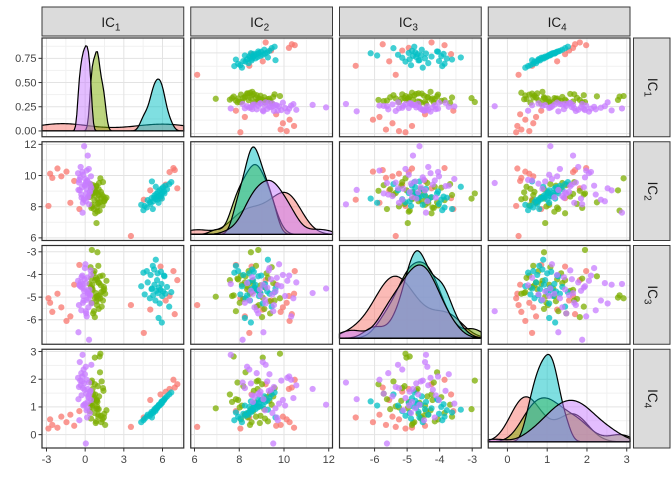  I want to click on panel-r4-c2, so click(262, 398).